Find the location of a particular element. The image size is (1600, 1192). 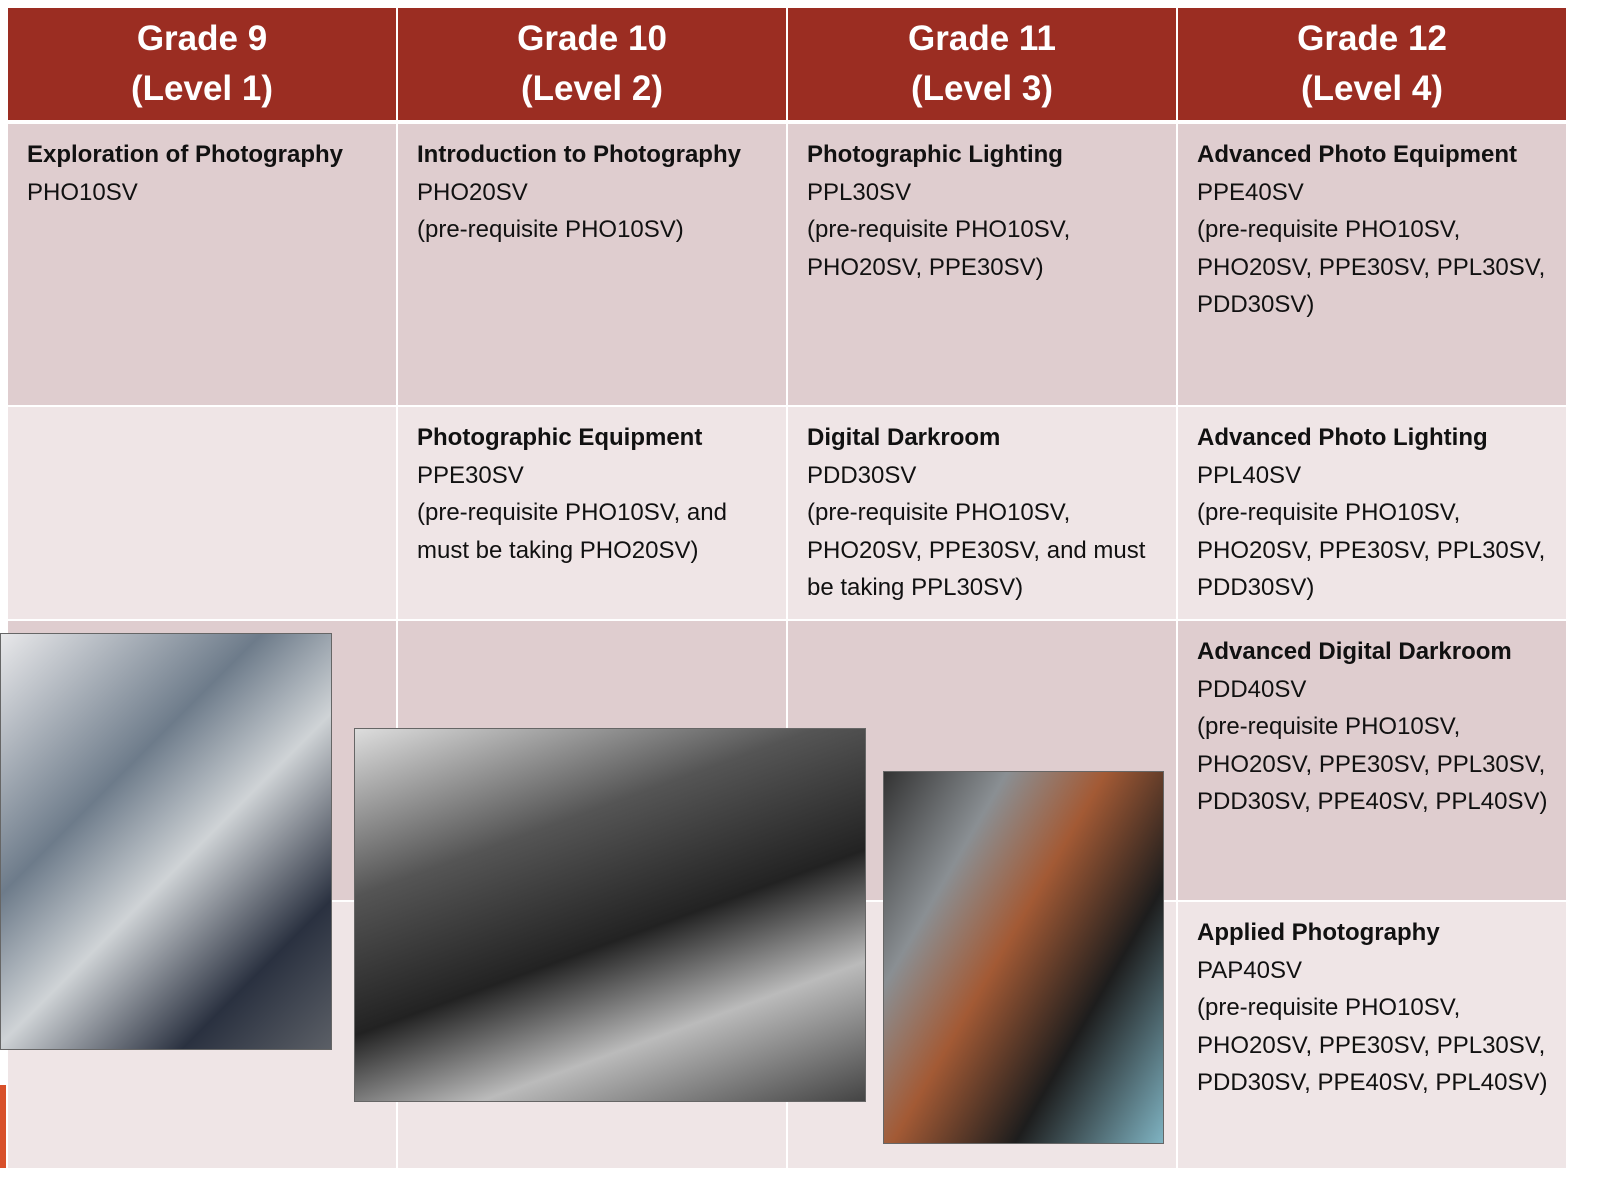

course-title: Advanced Photo Equipment is located at coordinates (1357, 154).